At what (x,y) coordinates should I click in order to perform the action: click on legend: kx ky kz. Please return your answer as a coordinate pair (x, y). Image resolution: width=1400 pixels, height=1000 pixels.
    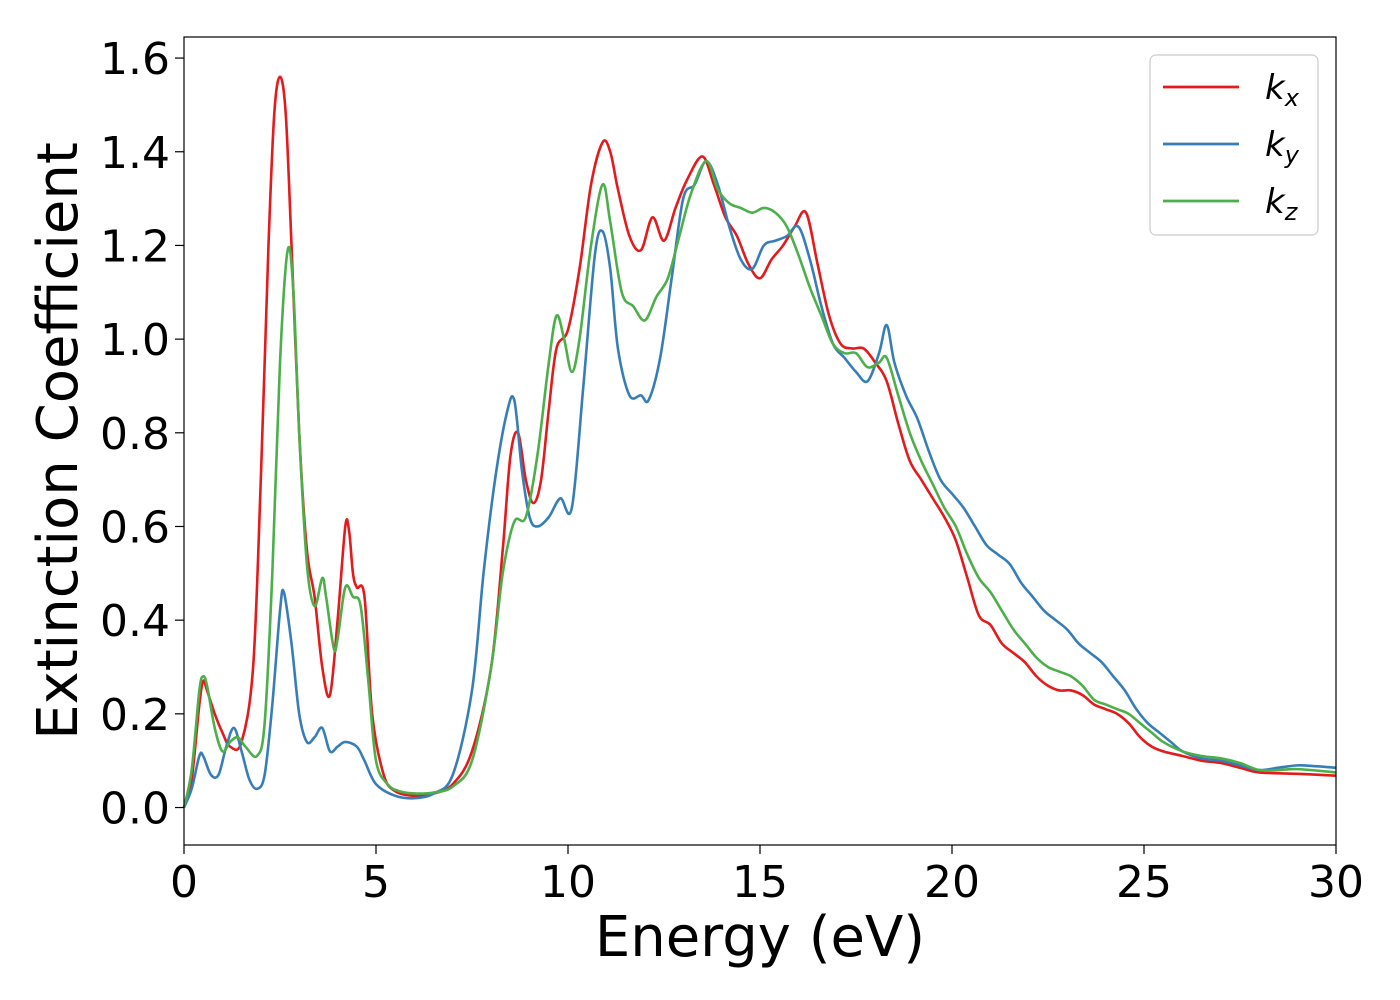
    Looking at the image, I should click on (1234, 145).